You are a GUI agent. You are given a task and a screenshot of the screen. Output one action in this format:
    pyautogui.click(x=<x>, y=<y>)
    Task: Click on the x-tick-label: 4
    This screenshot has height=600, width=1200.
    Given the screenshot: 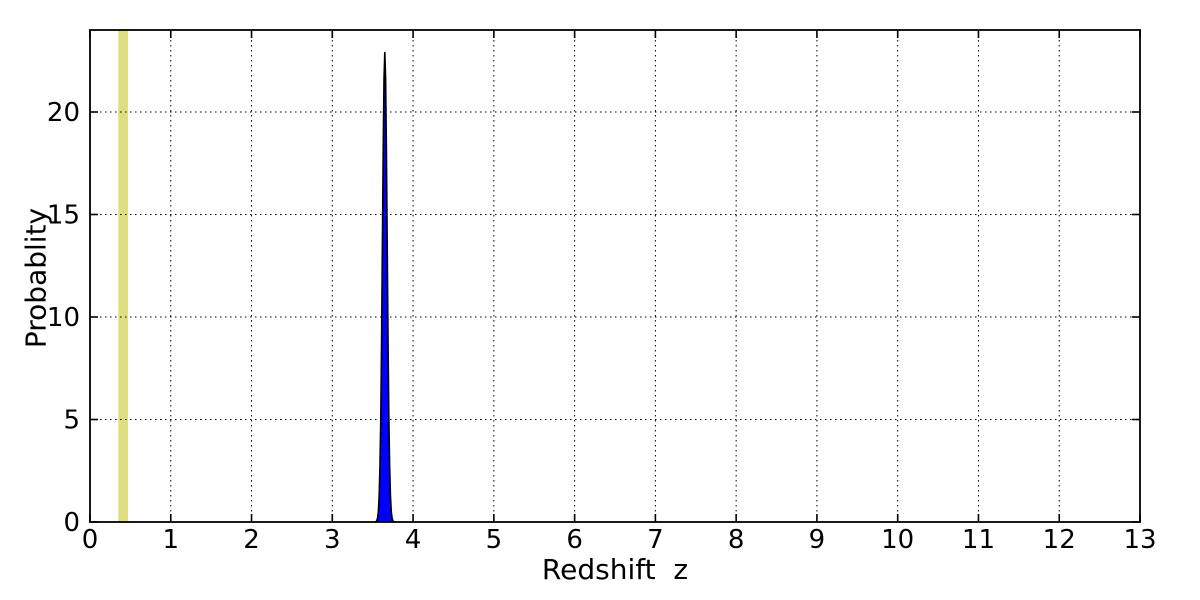 What is the action you would take?
    pyautogui.click(x=413, y=540)
    